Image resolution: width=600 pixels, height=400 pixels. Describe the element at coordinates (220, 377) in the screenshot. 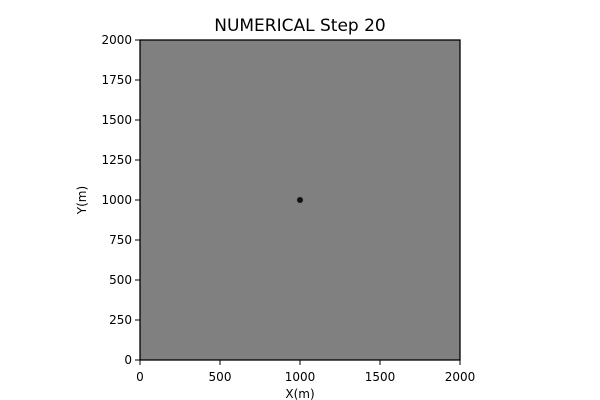

I see `x-tick-label: 500` at that location.